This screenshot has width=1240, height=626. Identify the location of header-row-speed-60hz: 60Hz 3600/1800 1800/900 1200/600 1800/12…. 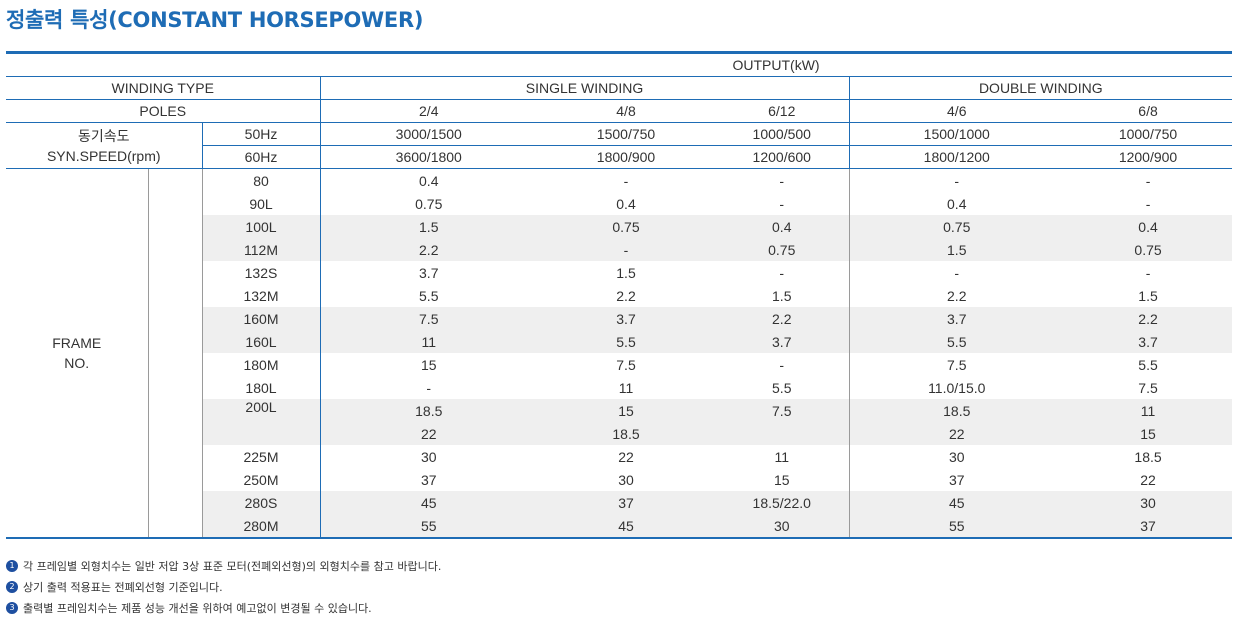
(619, 157).